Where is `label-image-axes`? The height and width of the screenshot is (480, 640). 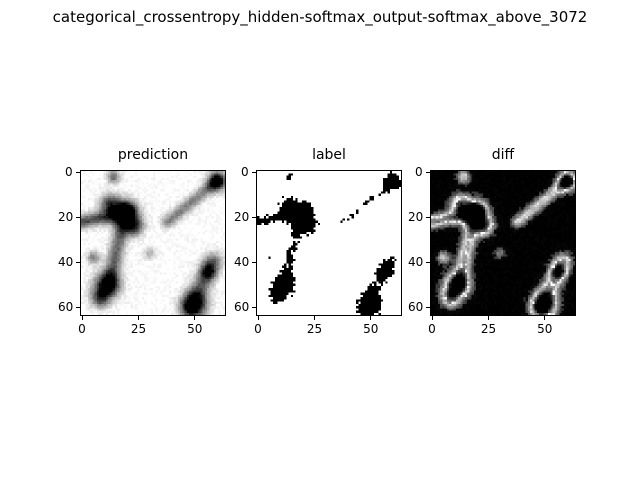
label-image-axes is located at coordinates (329, 243).